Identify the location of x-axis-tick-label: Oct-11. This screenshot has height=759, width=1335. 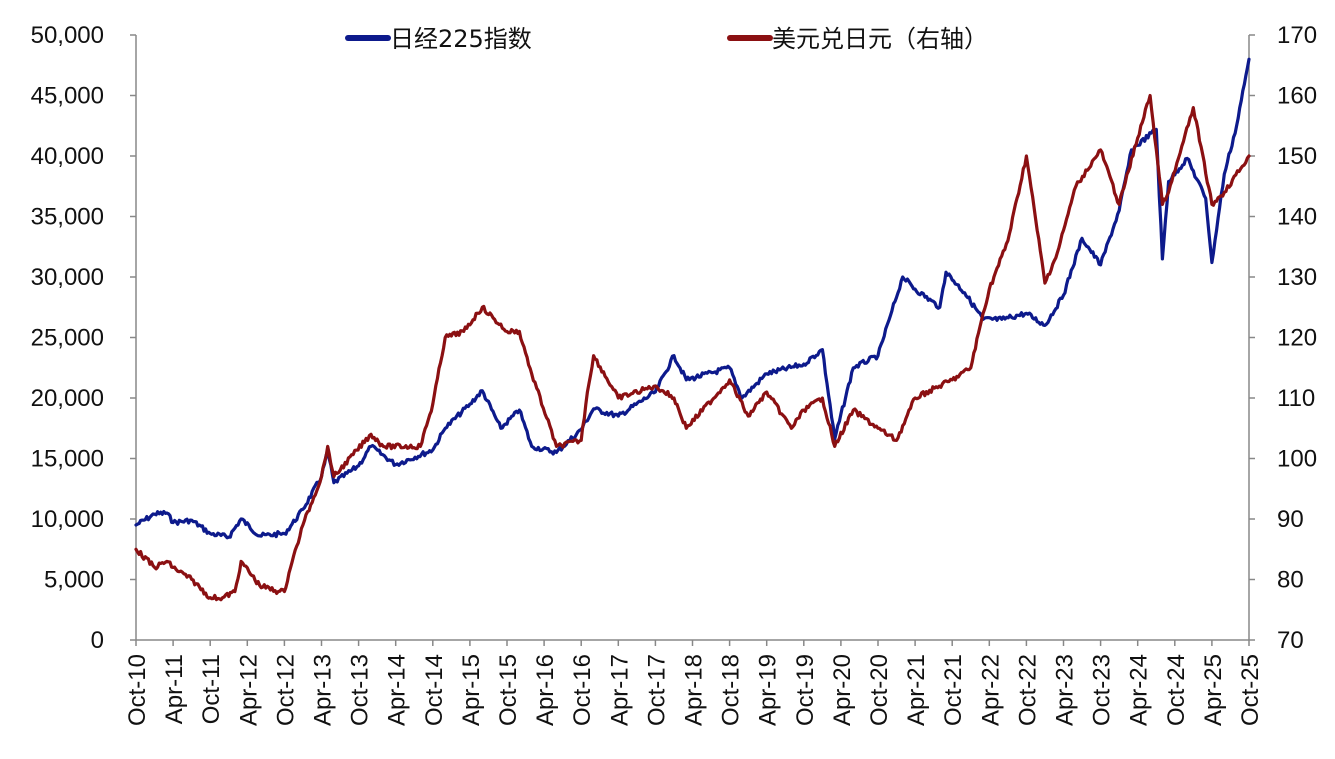
(211, 689).